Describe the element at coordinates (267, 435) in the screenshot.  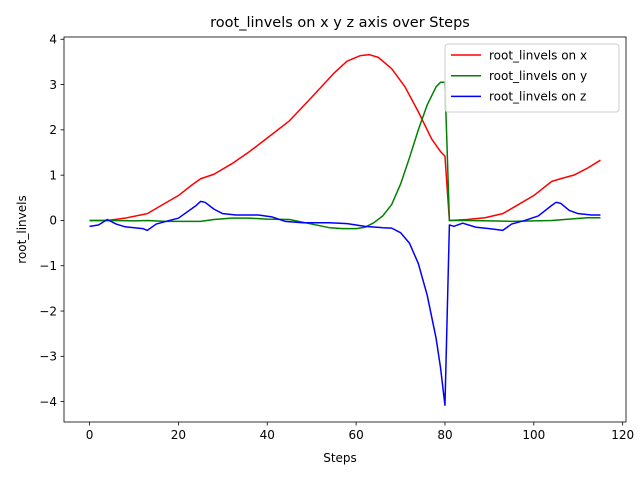
I see `x-tick-label: 40` at that location.